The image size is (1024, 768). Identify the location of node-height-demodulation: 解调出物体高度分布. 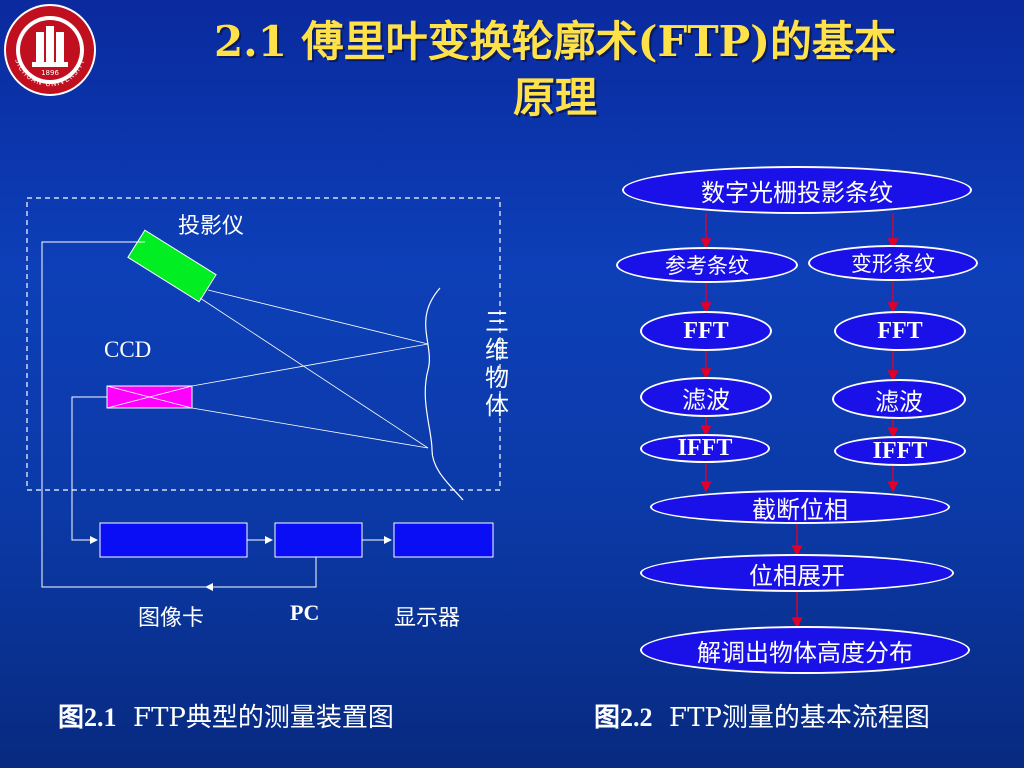
(805, 650).